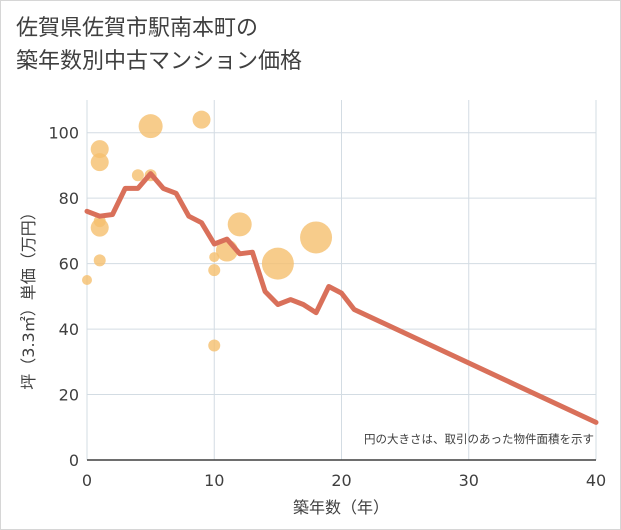 This screenshot has width=621, height=530. I want to click on chart-title-line1: 佐賀県佐賀市駅南本町の, so click(137, 28).